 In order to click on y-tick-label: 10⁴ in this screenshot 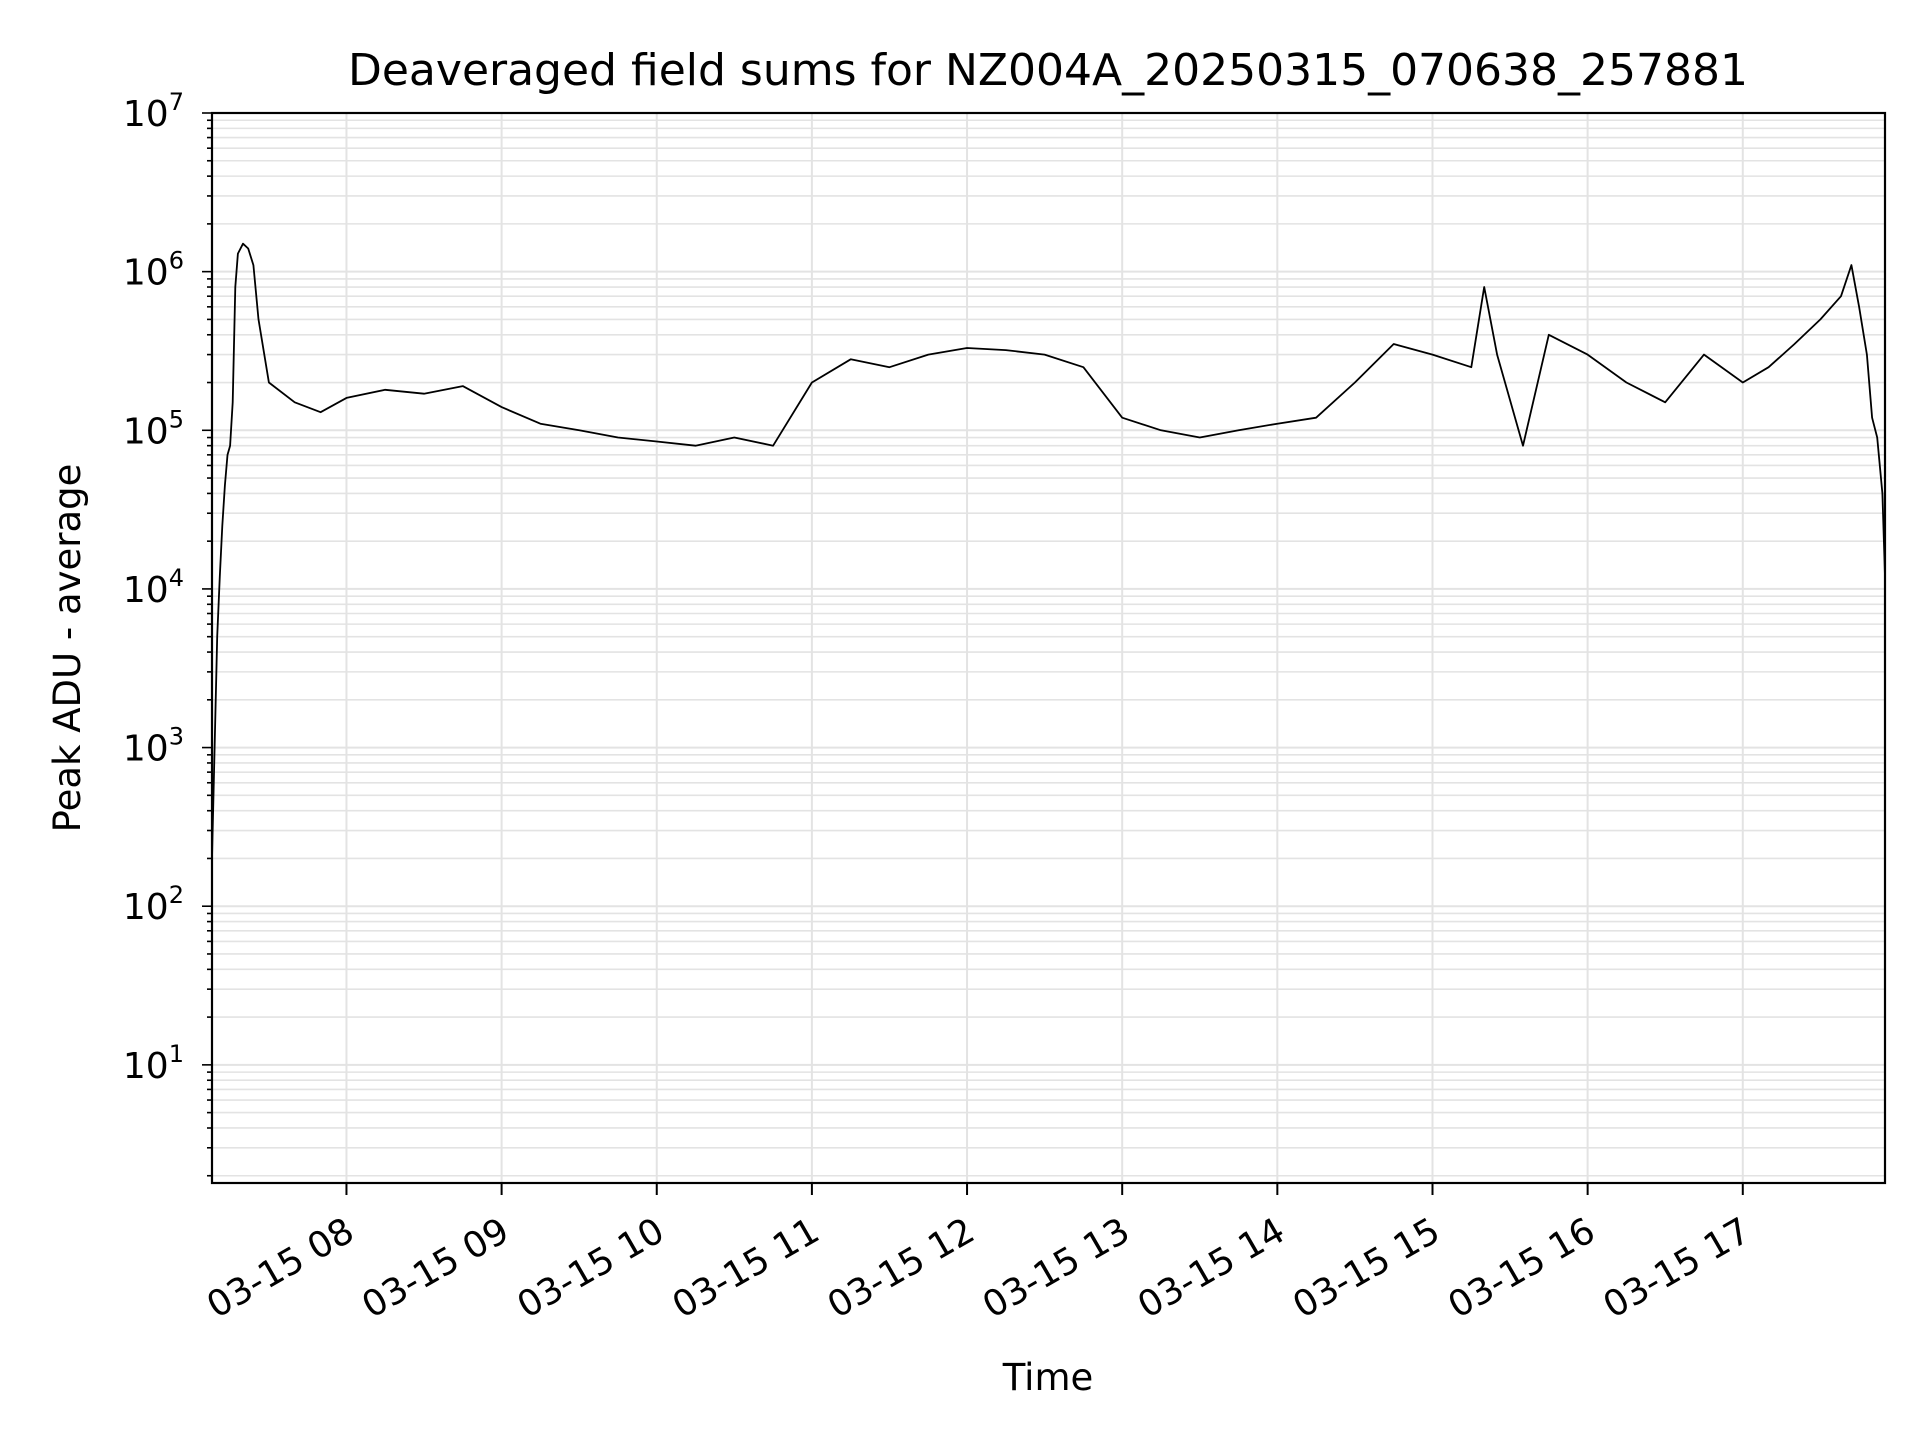, I will do `click(153, 587)`.